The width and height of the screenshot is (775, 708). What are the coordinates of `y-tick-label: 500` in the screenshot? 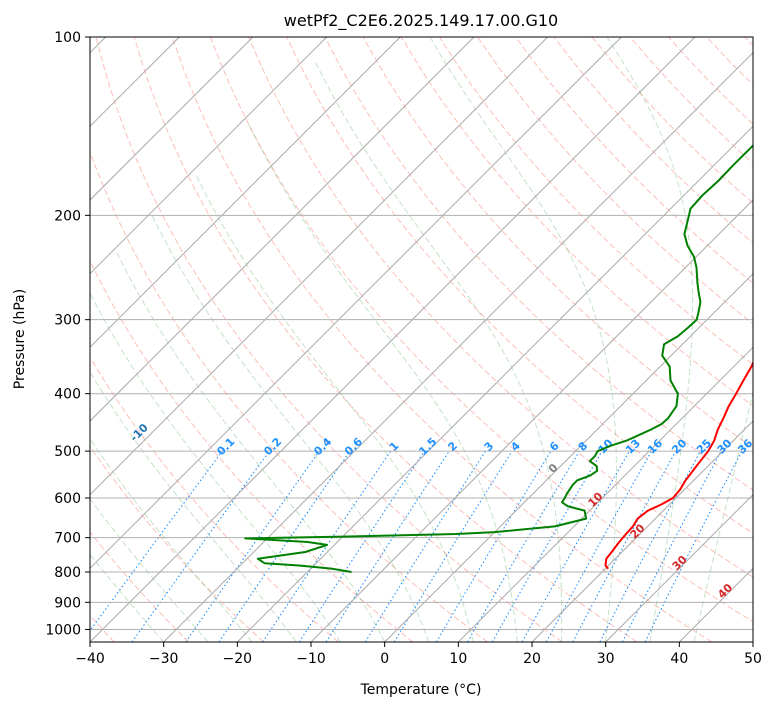 It's located at (67, 452).